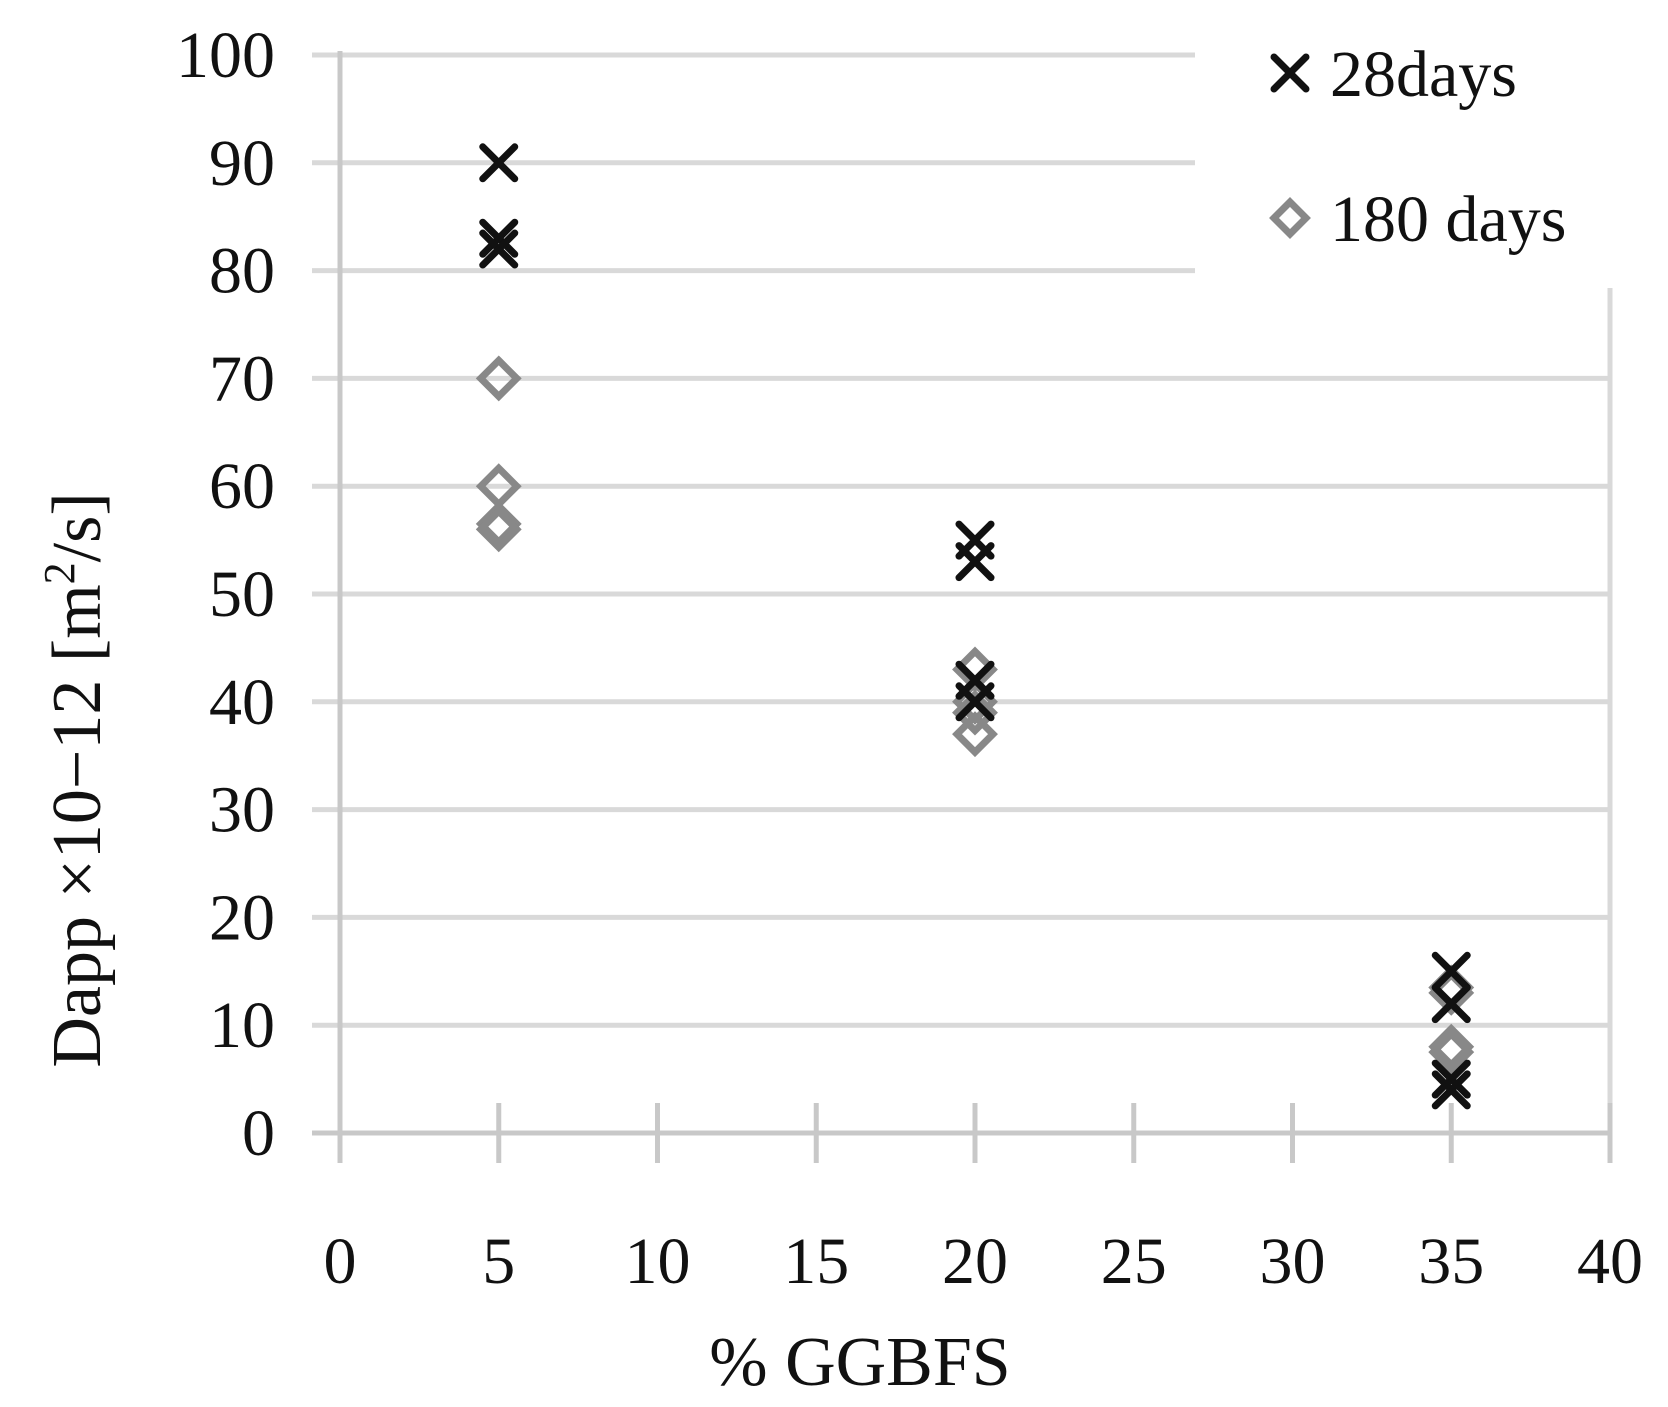 The width and height of the screenshot is (1668, 1407). I want to click on y-tick-label: 60, so click(242, 486).